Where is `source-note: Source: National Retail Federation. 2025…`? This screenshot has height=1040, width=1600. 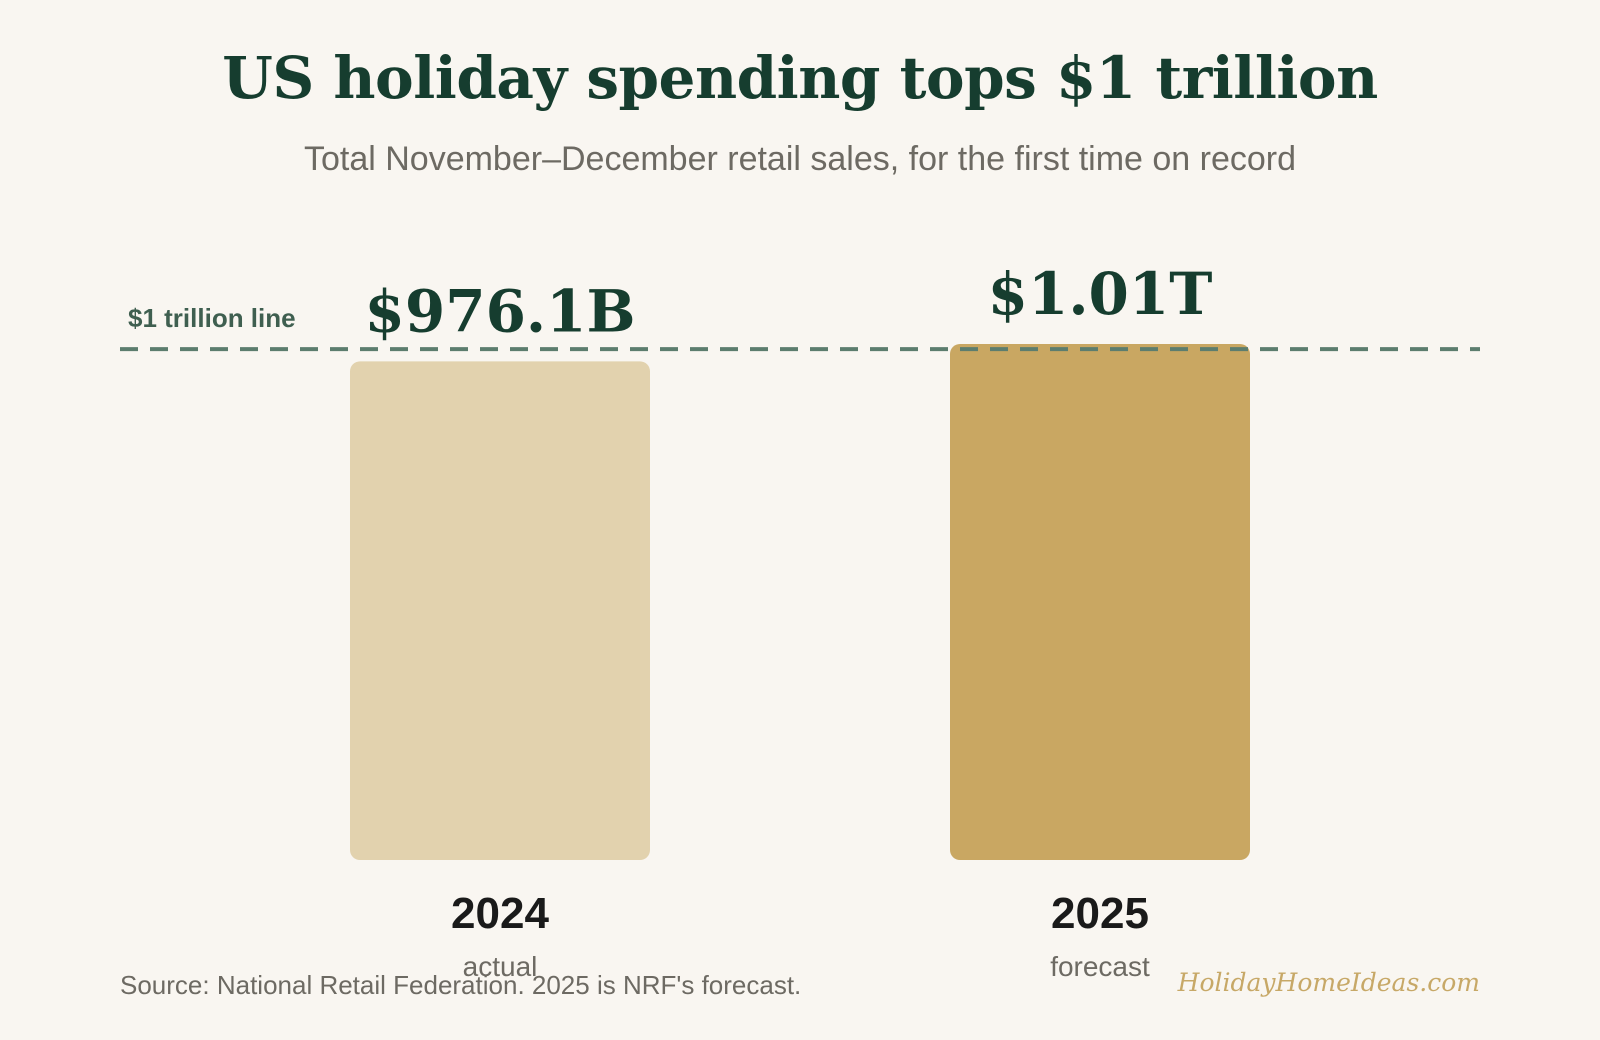
source-note: Source: National Retail Federation. 2025… is located at coordinates (461, 985).